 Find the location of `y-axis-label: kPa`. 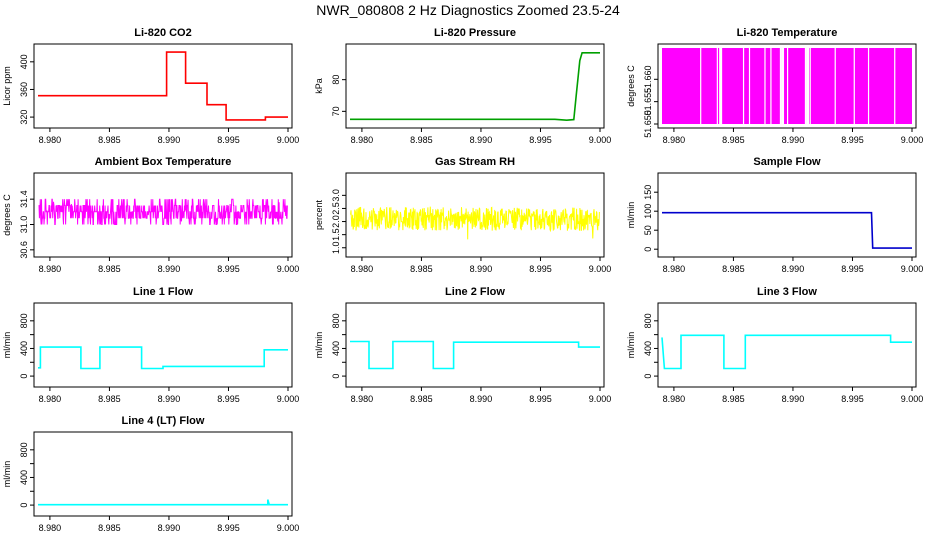

y-axis-label: kPa is located at coordinates (319, 86).